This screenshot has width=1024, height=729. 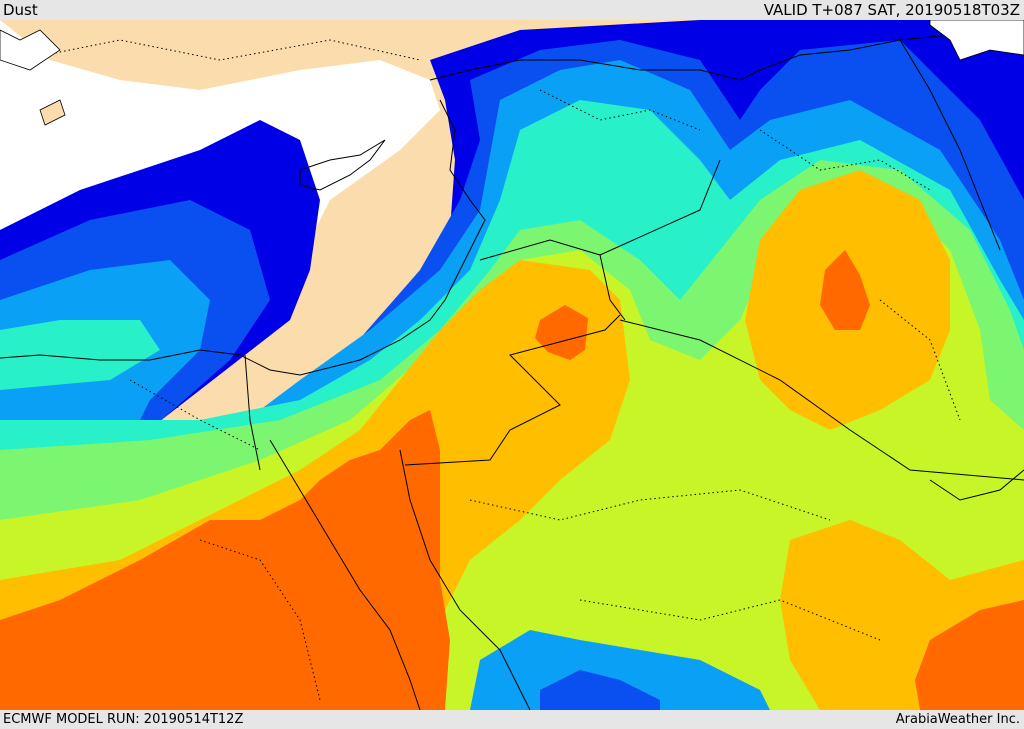 What do you see at coordinates (252, 412) in the screenshot?
I see `border-egypt-libya` at bounding box center [252, 412].